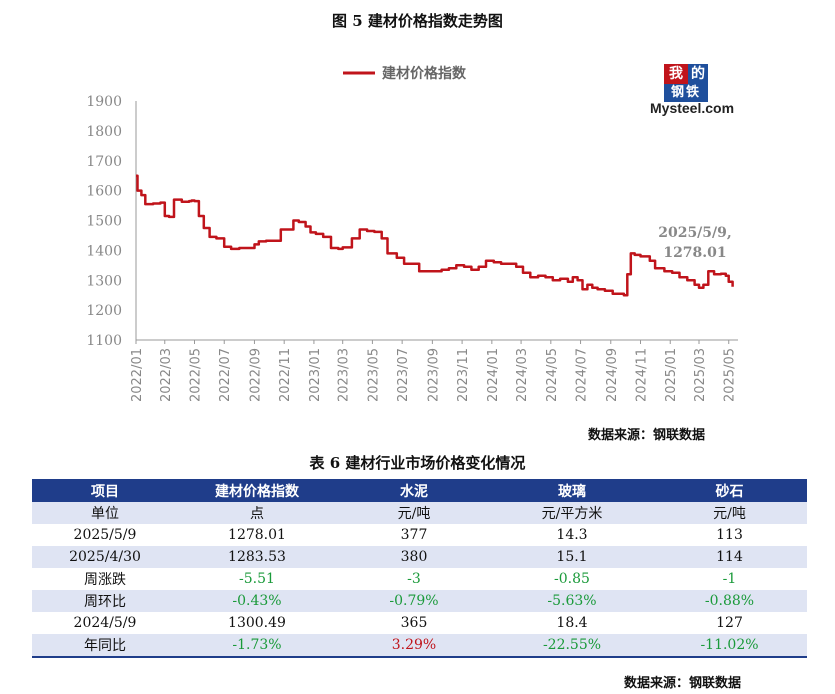  What do you see at coordinates (694, 253) in the screenshot?
I see `annotation-value: 1278.01` at bounding box center [694, 253].